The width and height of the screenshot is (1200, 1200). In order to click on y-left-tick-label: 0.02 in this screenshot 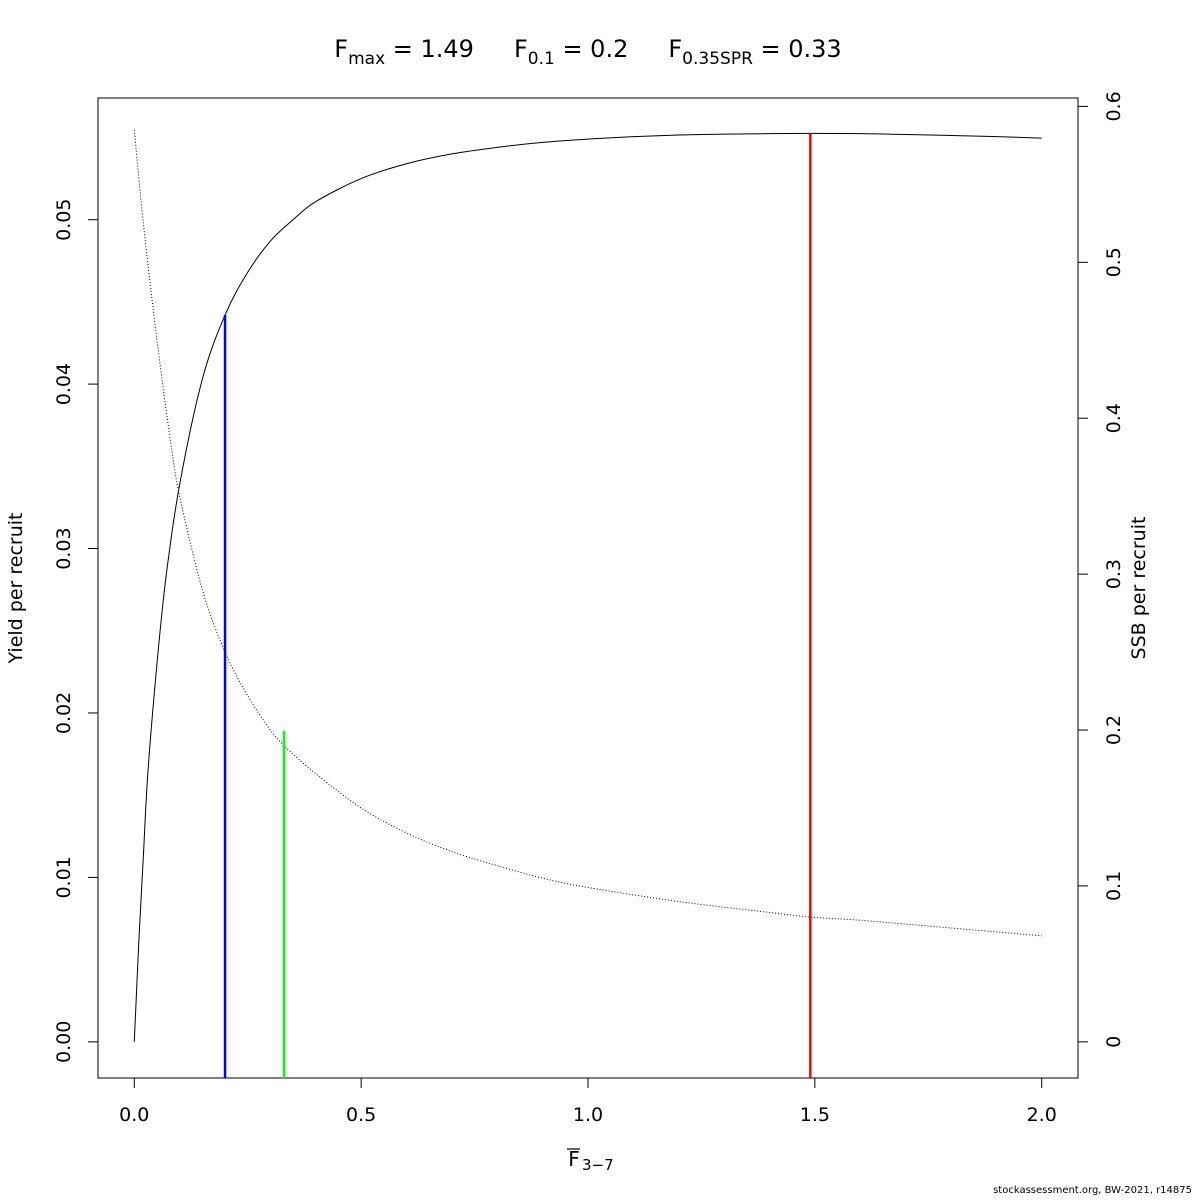, I will do `click(64, 713)`.